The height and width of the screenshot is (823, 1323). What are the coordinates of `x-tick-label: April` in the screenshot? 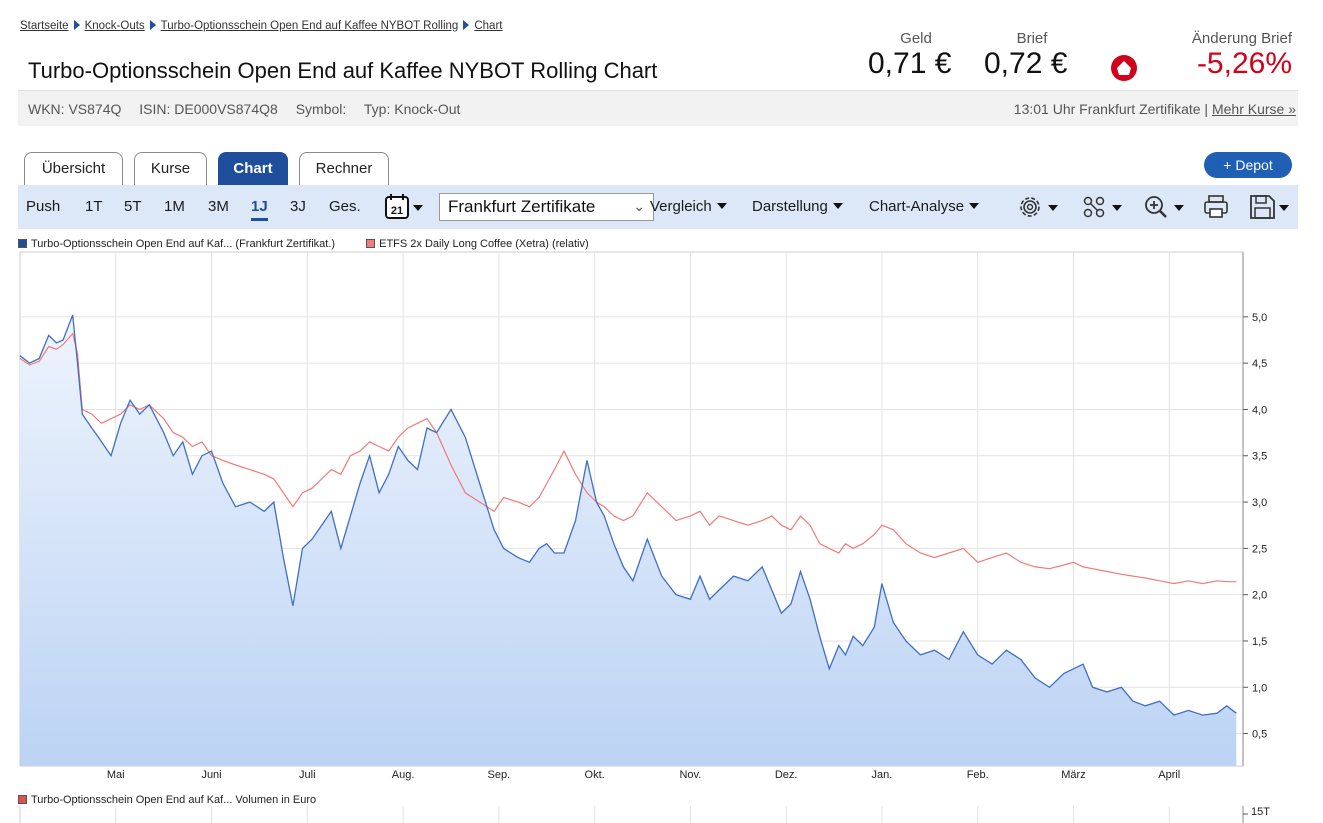 It's located at (1169, 775).